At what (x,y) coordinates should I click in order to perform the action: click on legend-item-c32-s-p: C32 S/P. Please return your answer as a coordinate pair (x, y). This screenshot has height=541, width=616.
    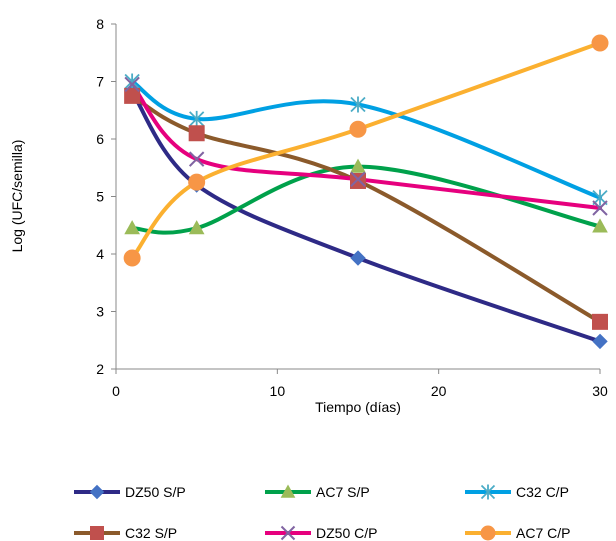
    Looking at the image, I should click on (125, 533).